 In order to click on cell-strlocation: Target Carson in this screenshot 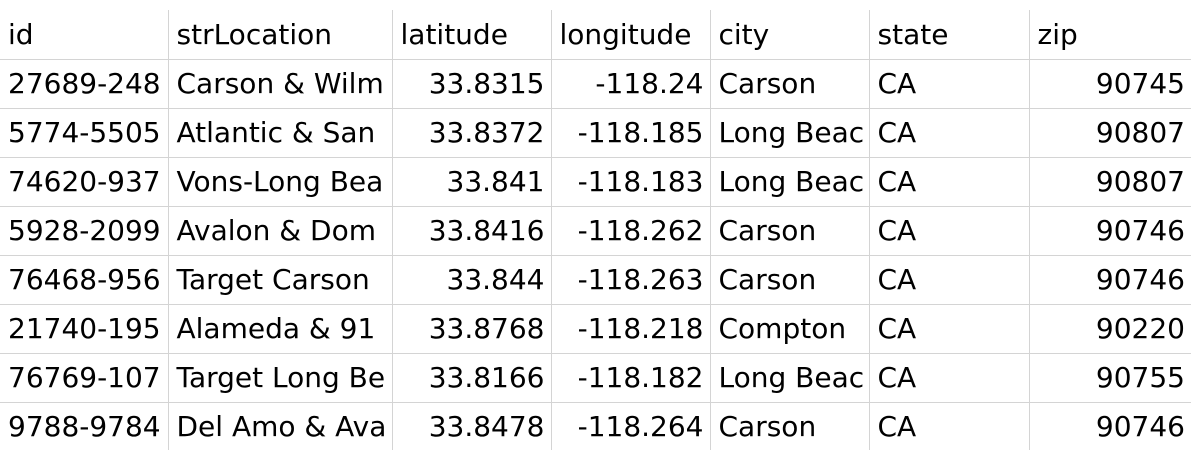, I will do `click(280, 280)`.